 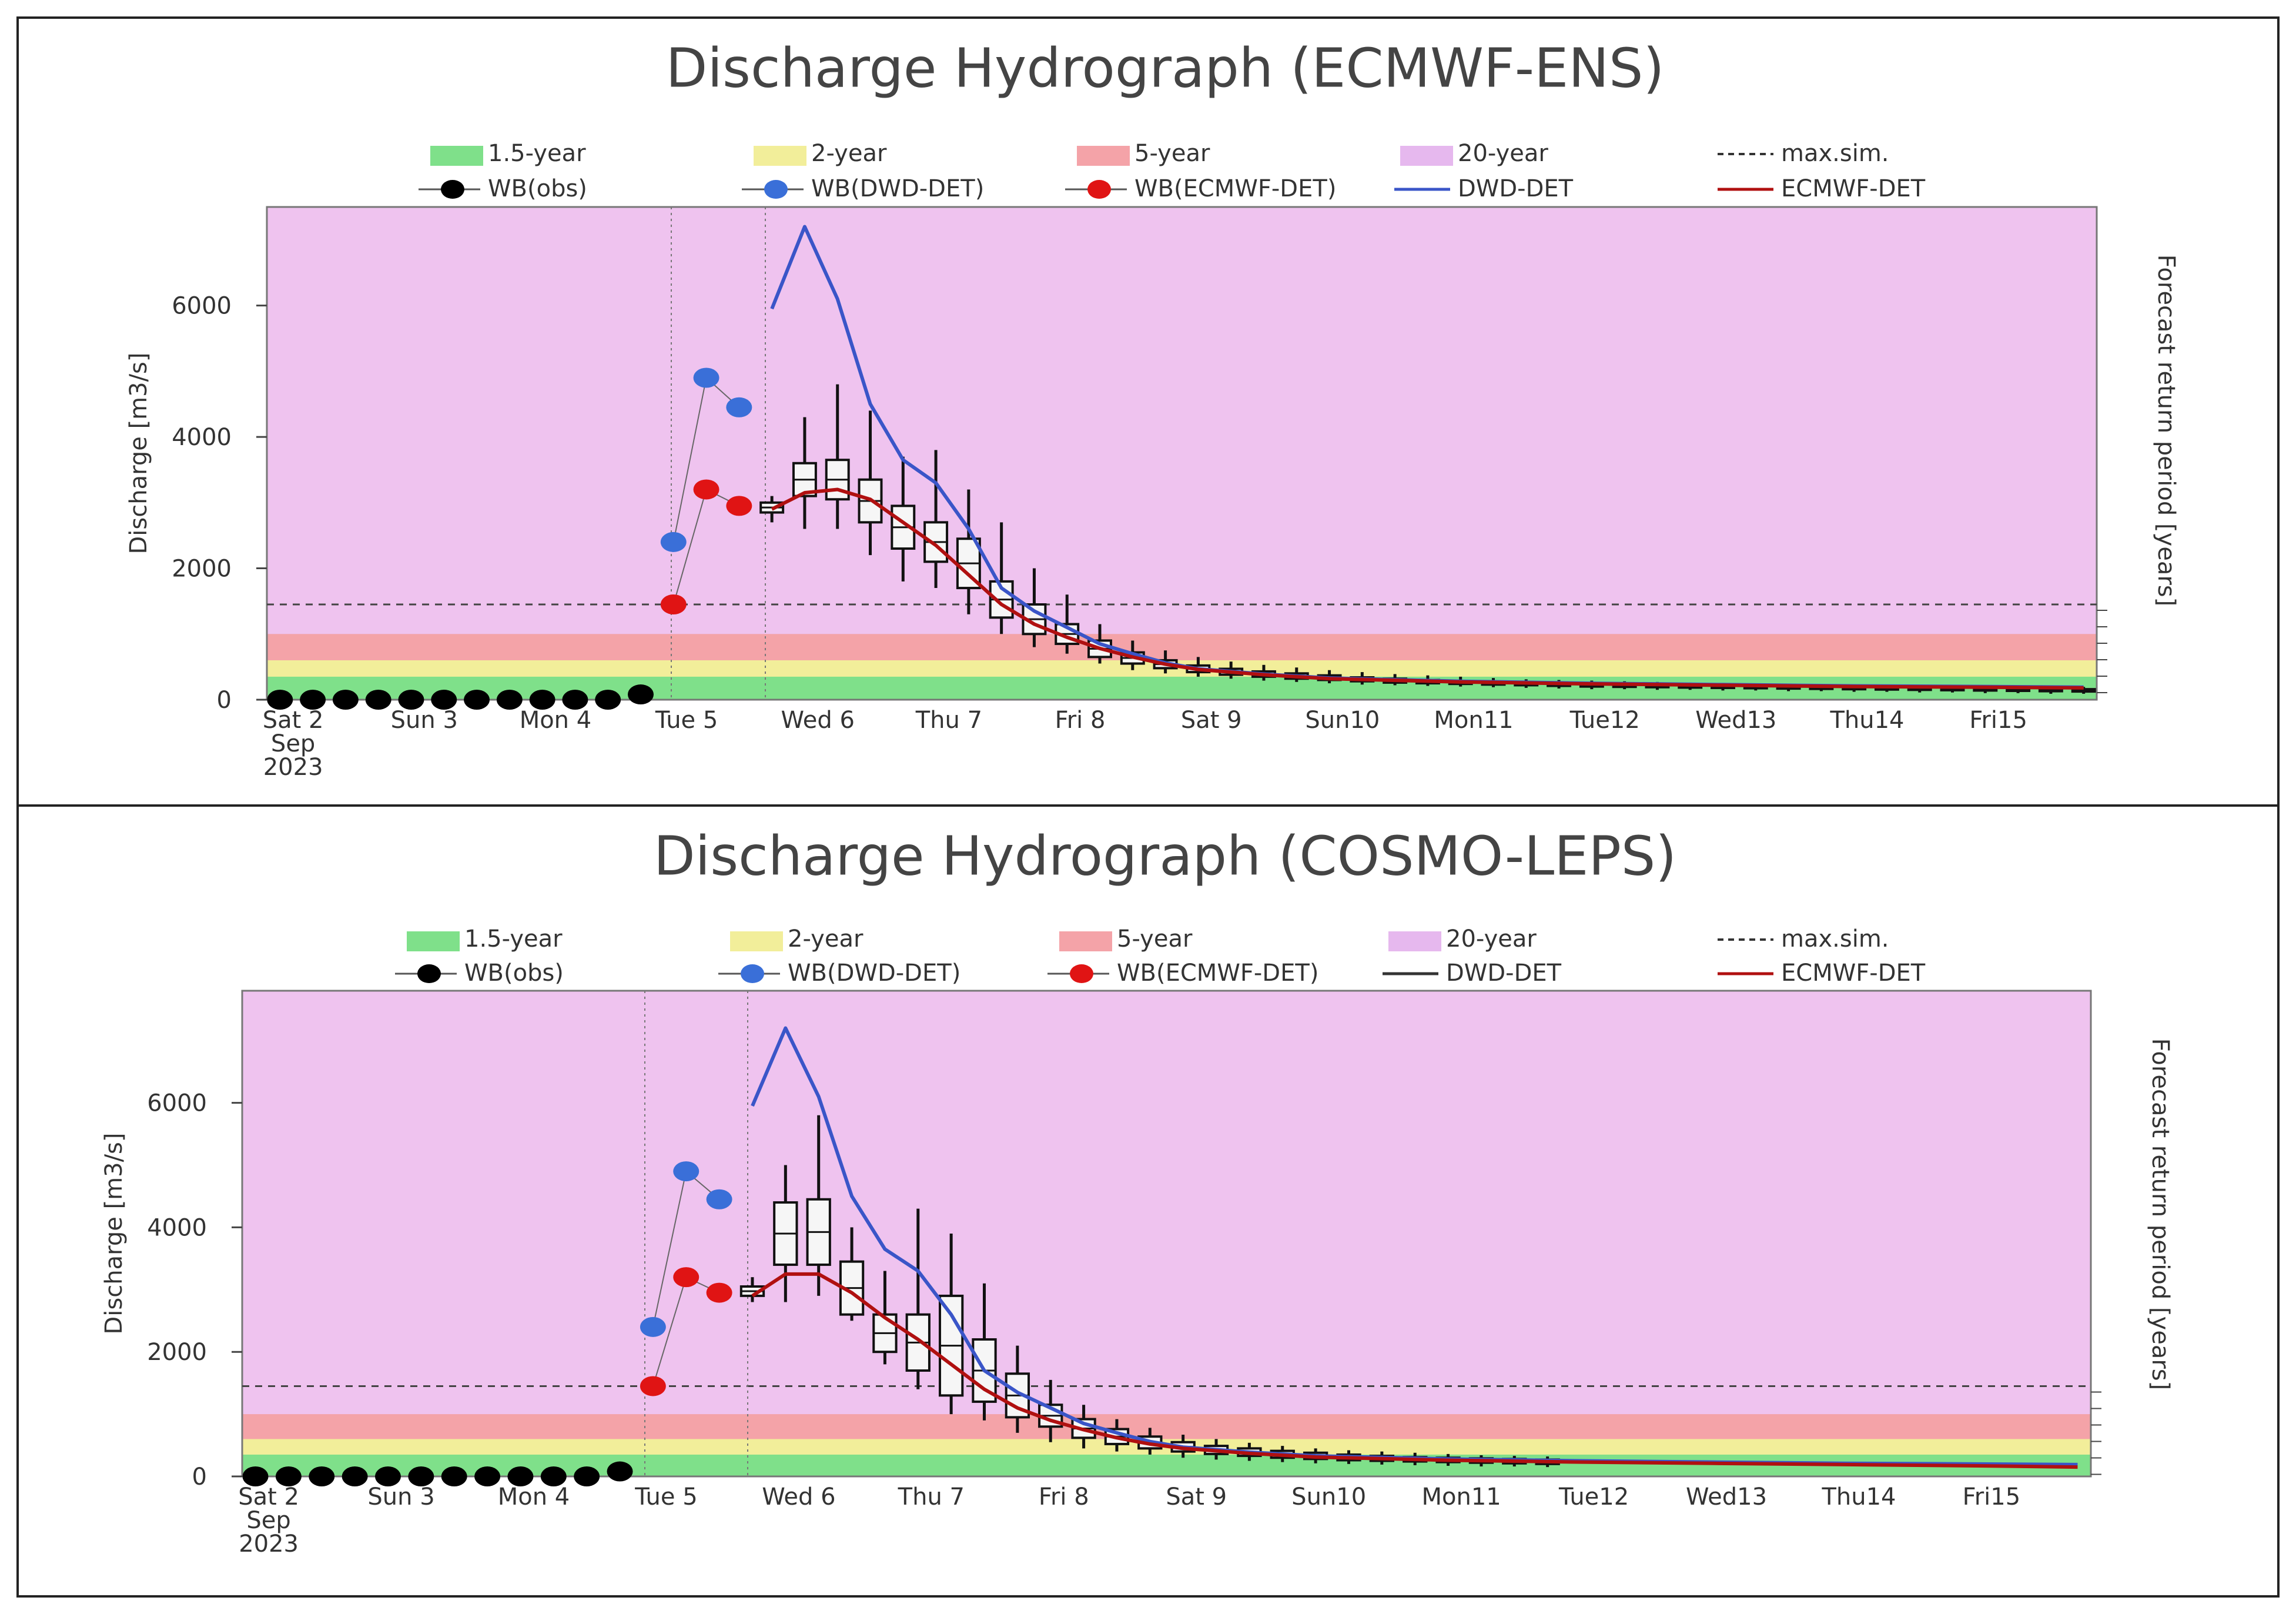 What do you see at coordinates (1726, 1497) in the screenshot?
I see `x-tick-label: Wed13` at bounding box center [1726, 1497].